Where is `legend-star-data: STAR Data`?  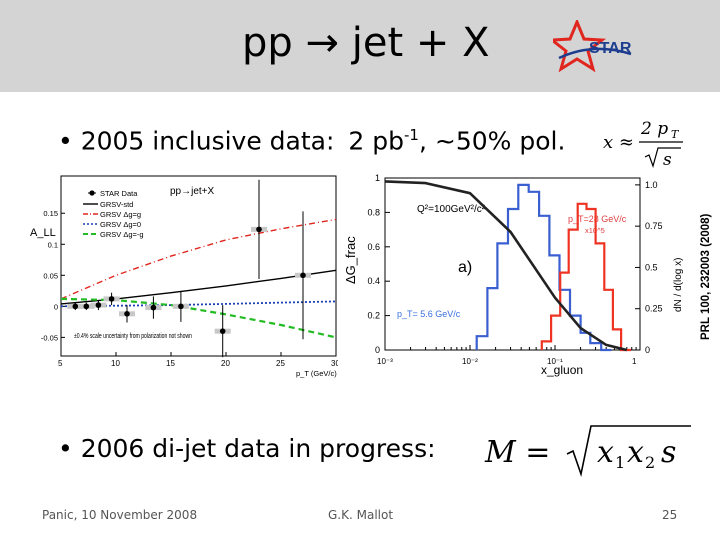
legend-star-data: STAR Data is located at coordinates (119, 193).